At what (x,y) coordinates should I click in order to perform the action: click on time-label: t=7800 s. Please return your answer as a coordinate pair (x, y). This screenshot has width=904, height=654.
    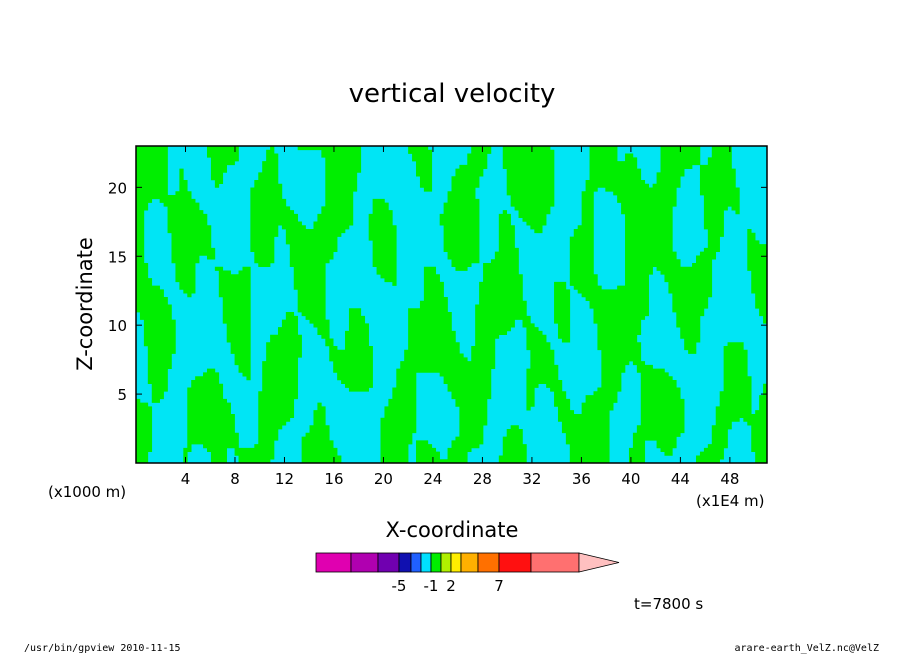
    Looking at the image, I should click on (668, 604).